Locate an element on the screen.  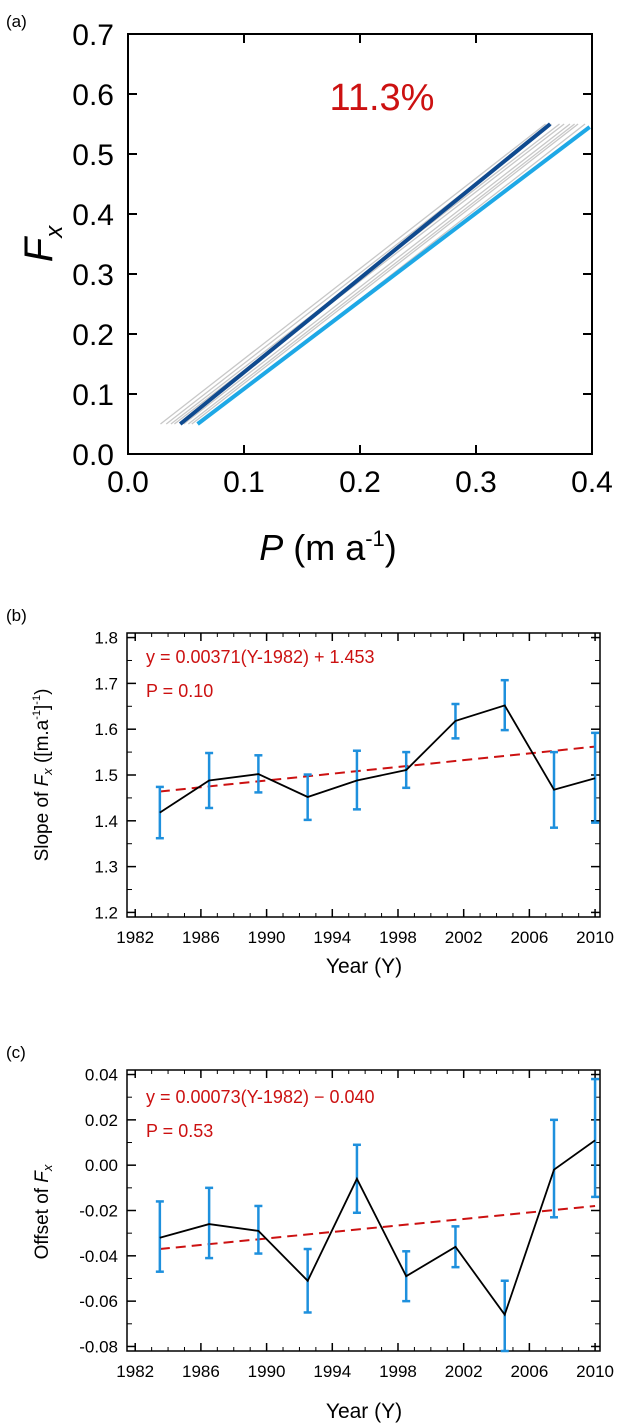
panel-a-percent-annotation: 11.3% is located at coordinates (382, 98).